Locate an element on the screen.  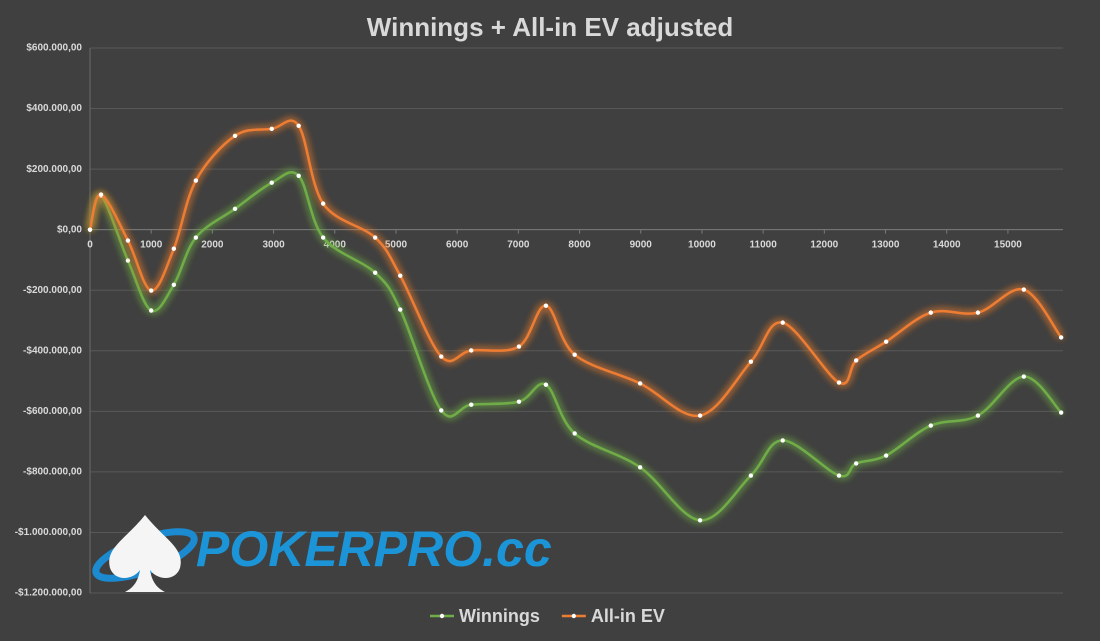
logo: POKERPRO.cc is located at coordinates (322, 553).